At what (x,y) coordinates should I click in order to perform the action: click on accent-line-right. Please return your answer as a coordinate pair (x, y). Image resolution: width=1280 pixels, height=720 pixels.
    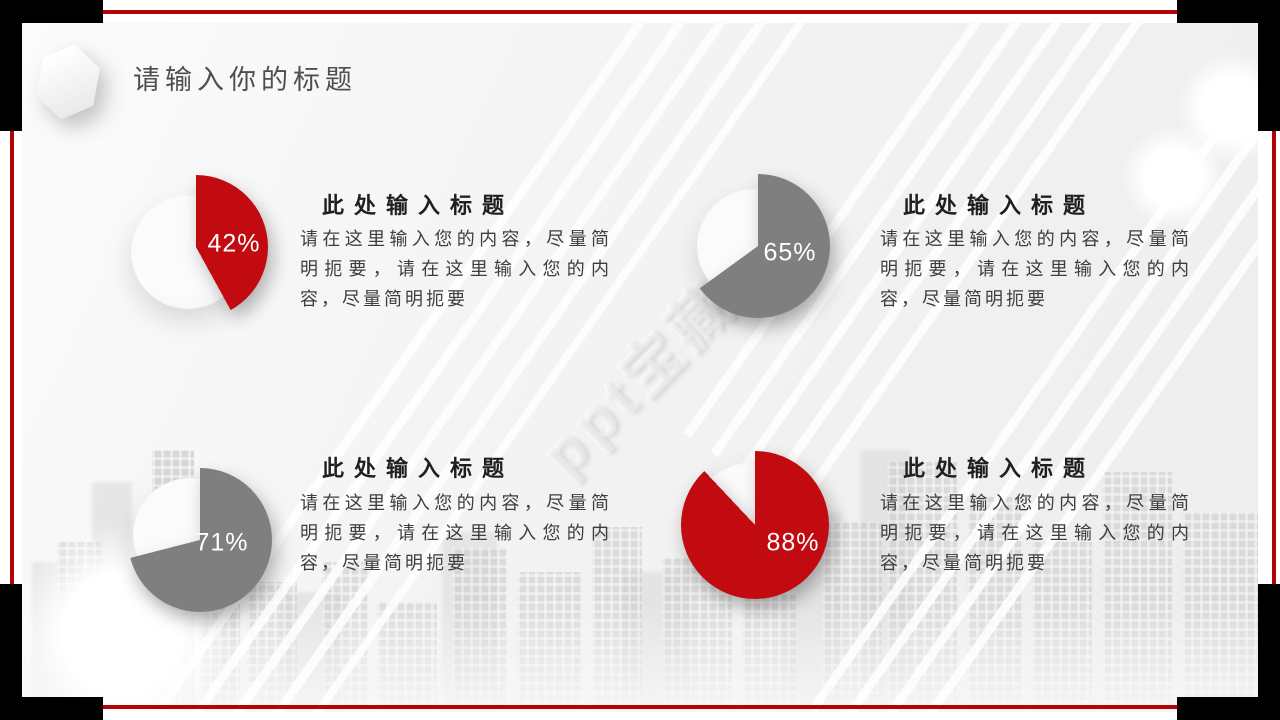
    Looking at the image, I should click on (1274, 357).